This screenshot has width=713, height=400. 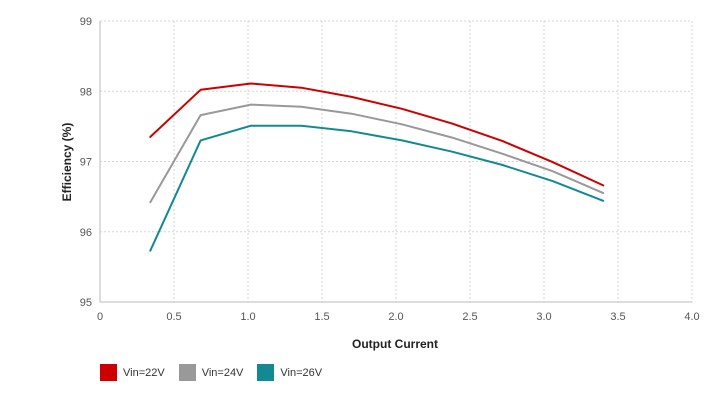 I want to click on legend-swatch-vin22, so click(x=108, y=372).